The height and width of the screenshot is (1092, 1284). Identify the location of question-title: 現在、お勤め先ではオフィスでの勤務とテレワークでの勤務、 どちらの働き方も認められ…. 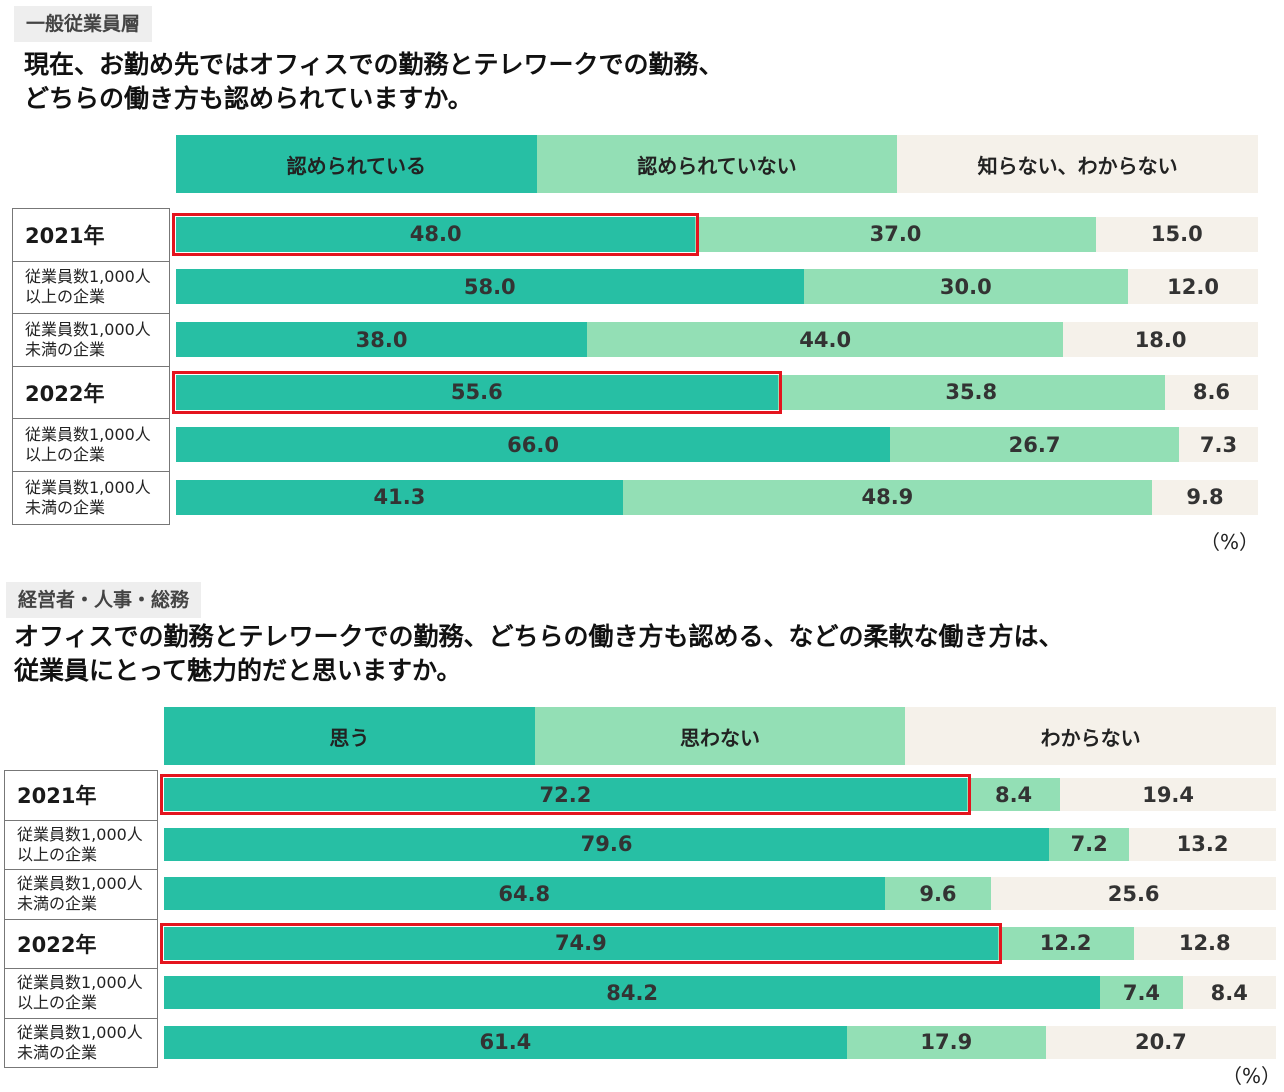
(374, 82).